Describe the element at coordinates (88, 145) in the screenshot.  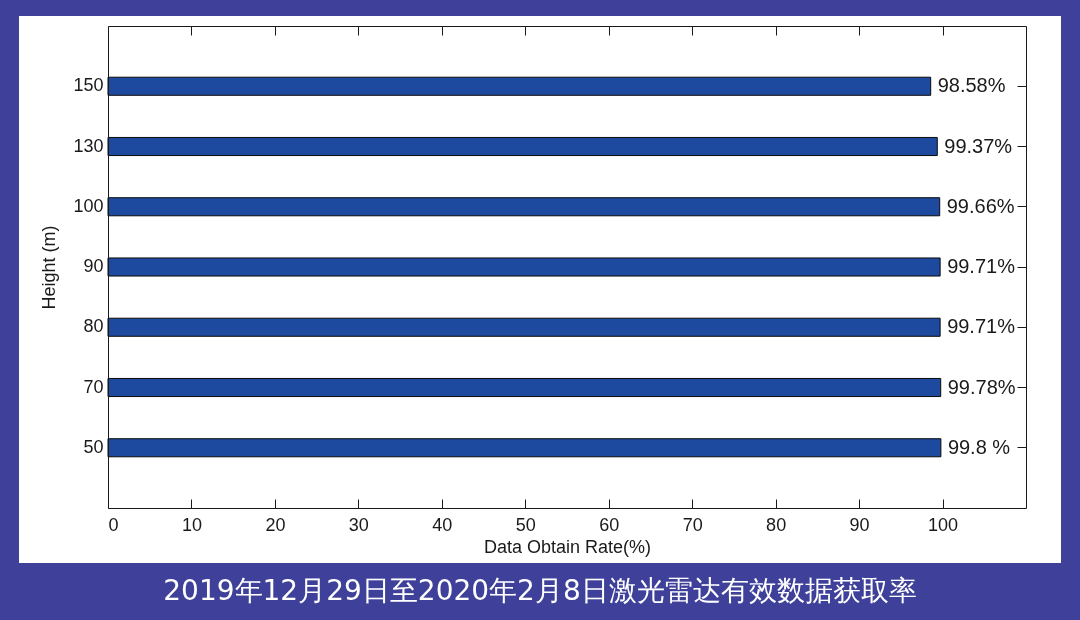
I see `y-tick-label: 130` at that location.